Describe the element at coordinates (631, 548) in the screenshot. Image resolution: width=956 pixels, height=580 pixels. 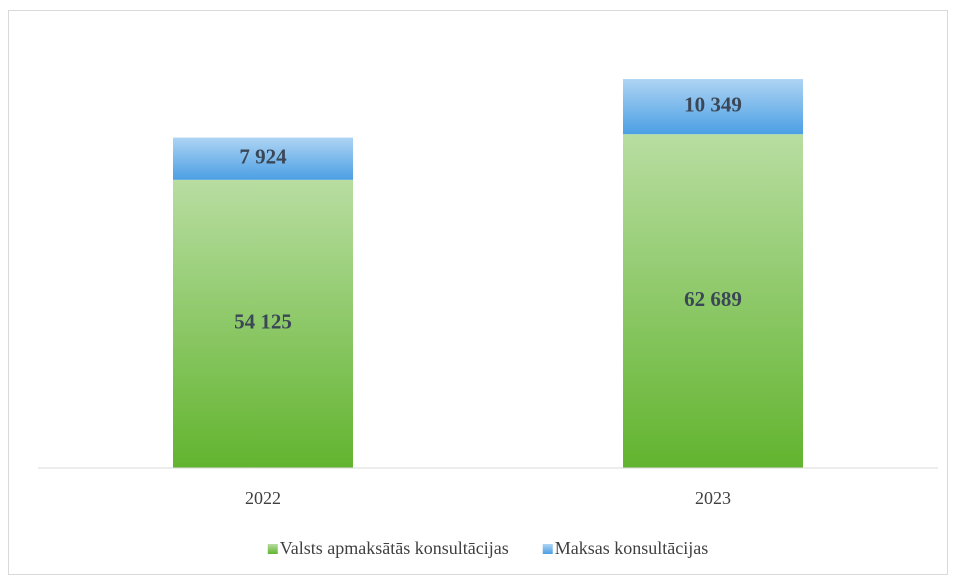
I see `legend-label: Maksas konsultācijas` at that location.